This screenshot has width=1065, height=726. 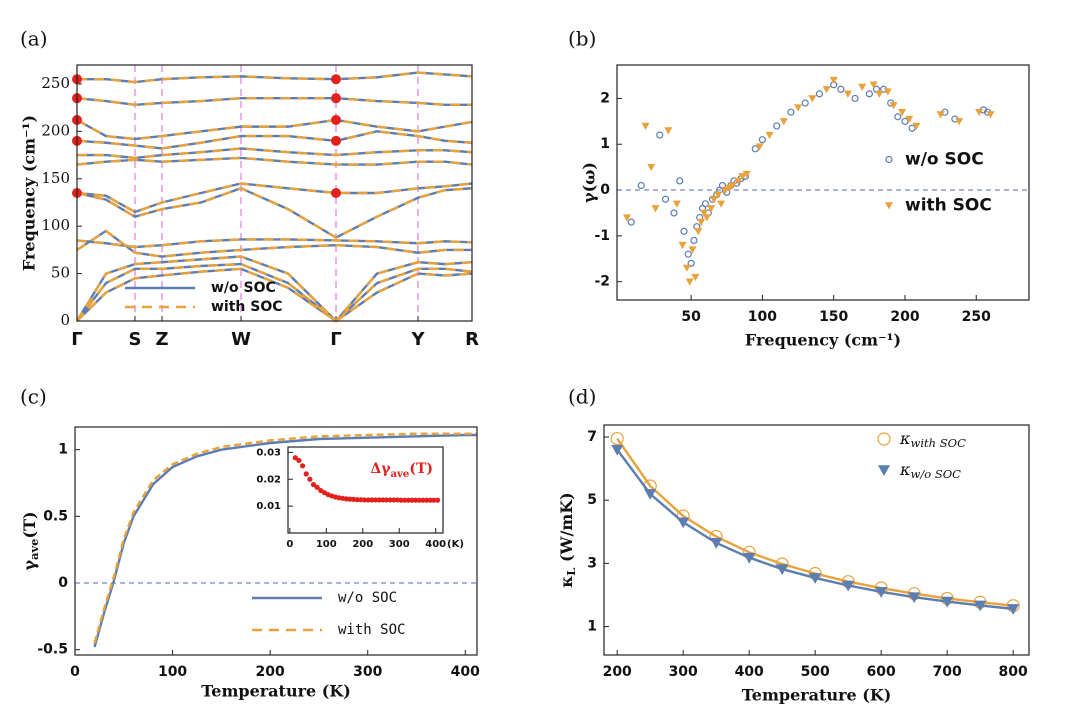 I want to click on x-tick-label: 0, so click(x=289, y=544).